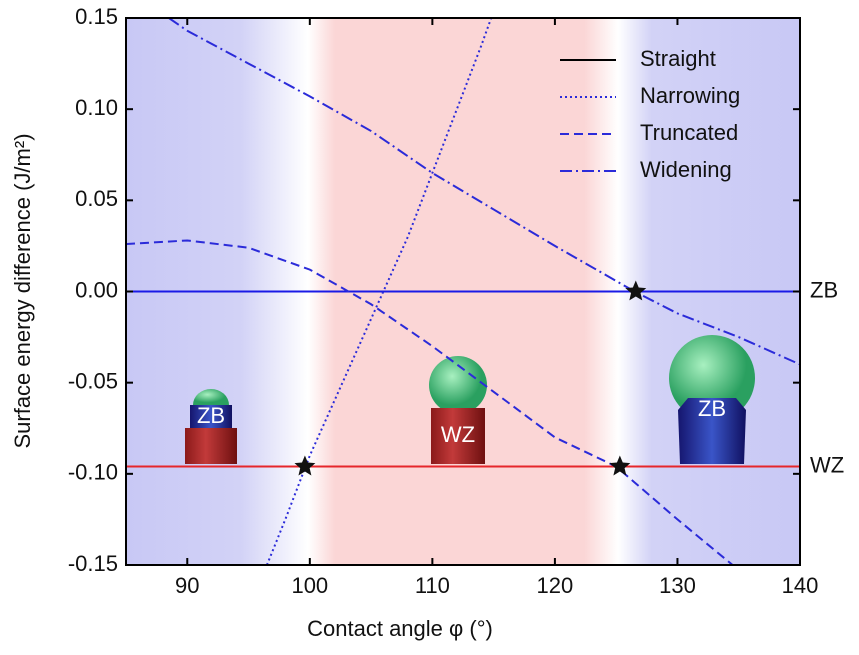  What do you see at coordinates (678, 58) in the screenshot?
I see `legend-label: Straight` at bounding box center [678, 58].